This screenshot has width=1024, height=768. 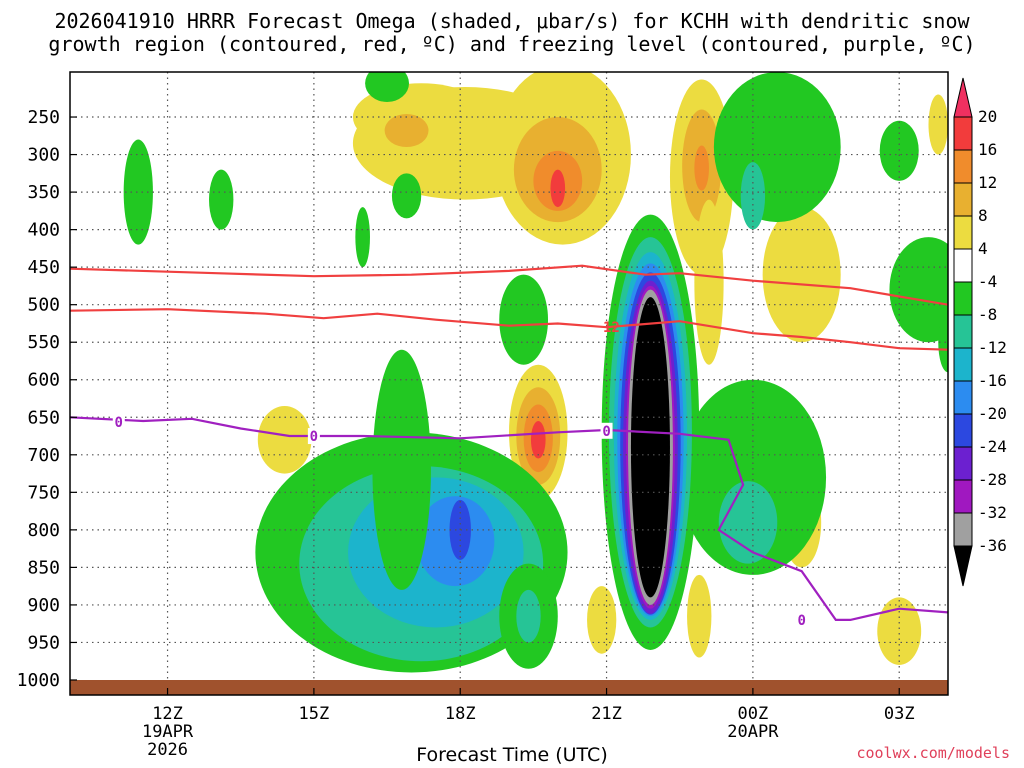 I want to click on y-tick-label-900: 900, so click(x=43, y=605).